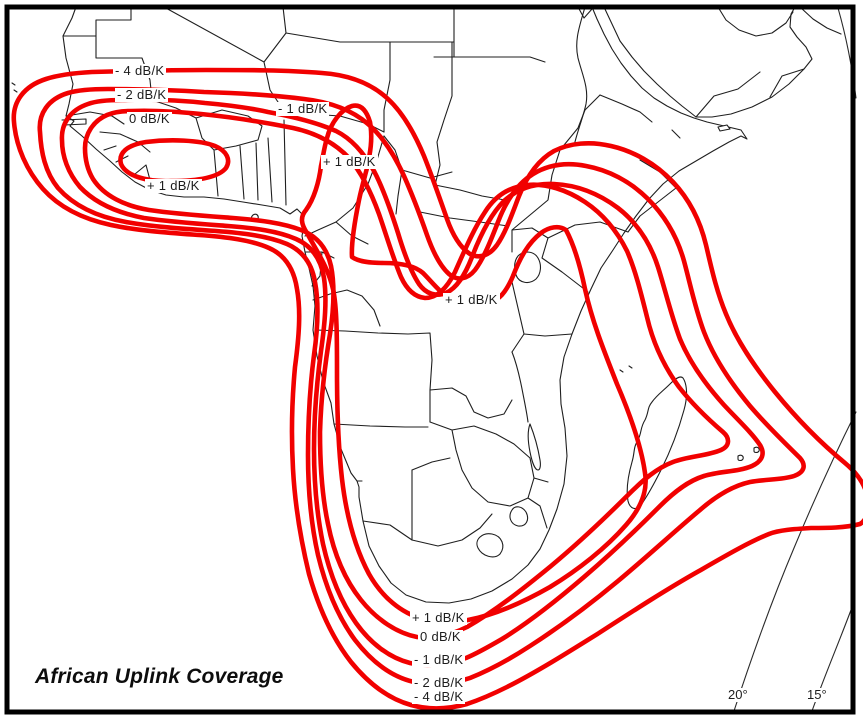 This screenshot has width=863, height=721. I want to click on swaziland-outline, so click(519, 516).